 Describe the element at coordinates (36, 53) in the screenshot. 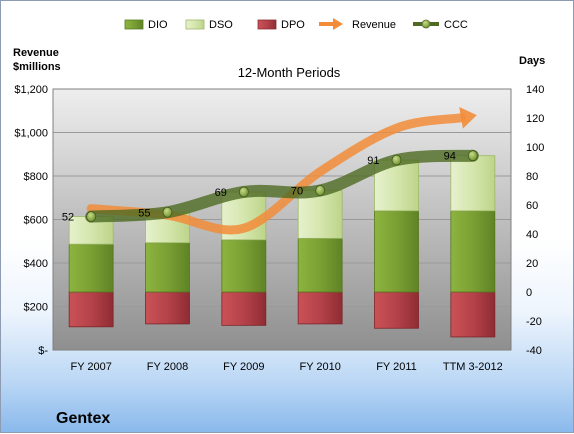

I see `left-axis-title-line1: Revenue` at that location.